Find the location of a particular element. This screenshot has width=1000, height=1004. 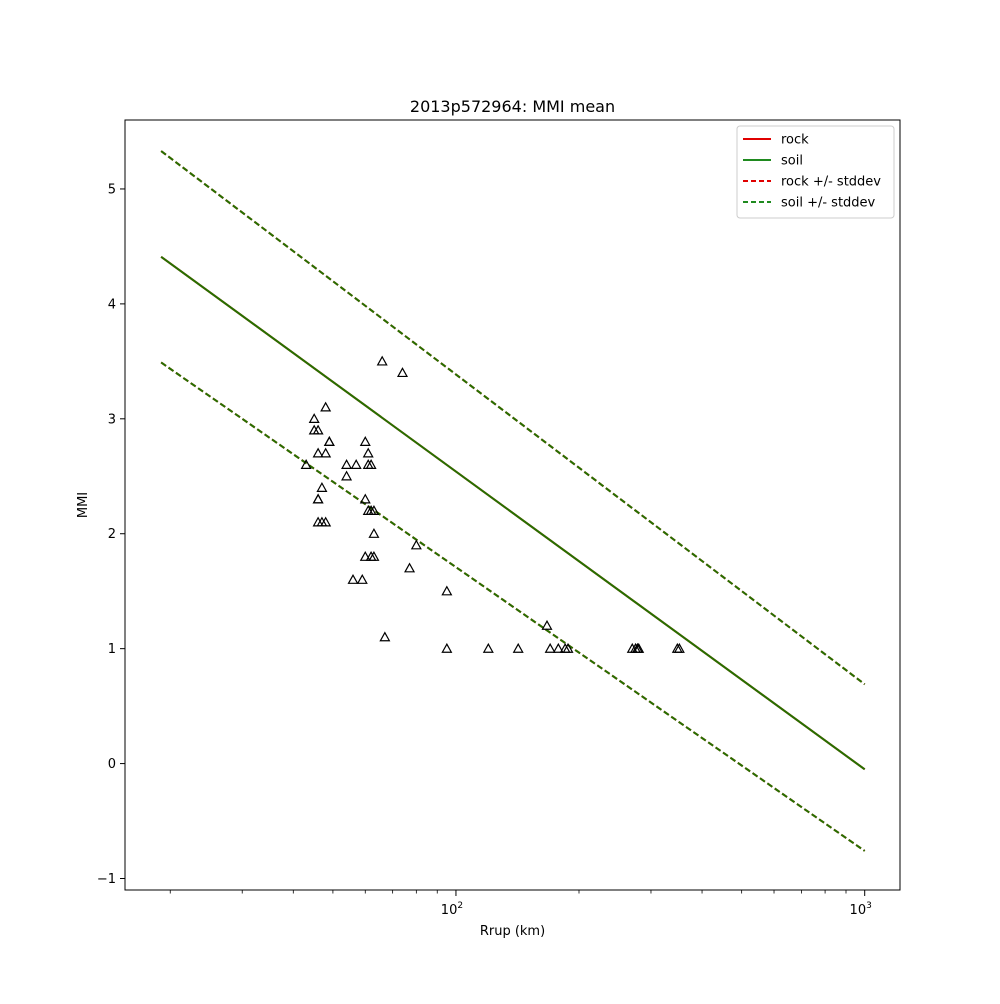

y-tick-label: 2 is located at coordinates (112, 534).